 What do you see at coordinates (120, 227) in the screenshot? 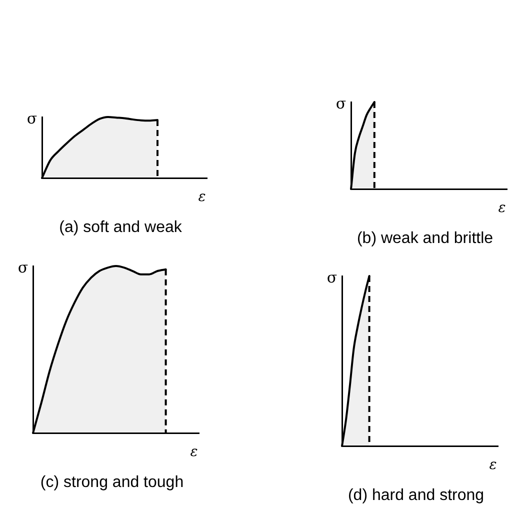
I see `text: (a) soft and weak` at bounding box center [120, 227].